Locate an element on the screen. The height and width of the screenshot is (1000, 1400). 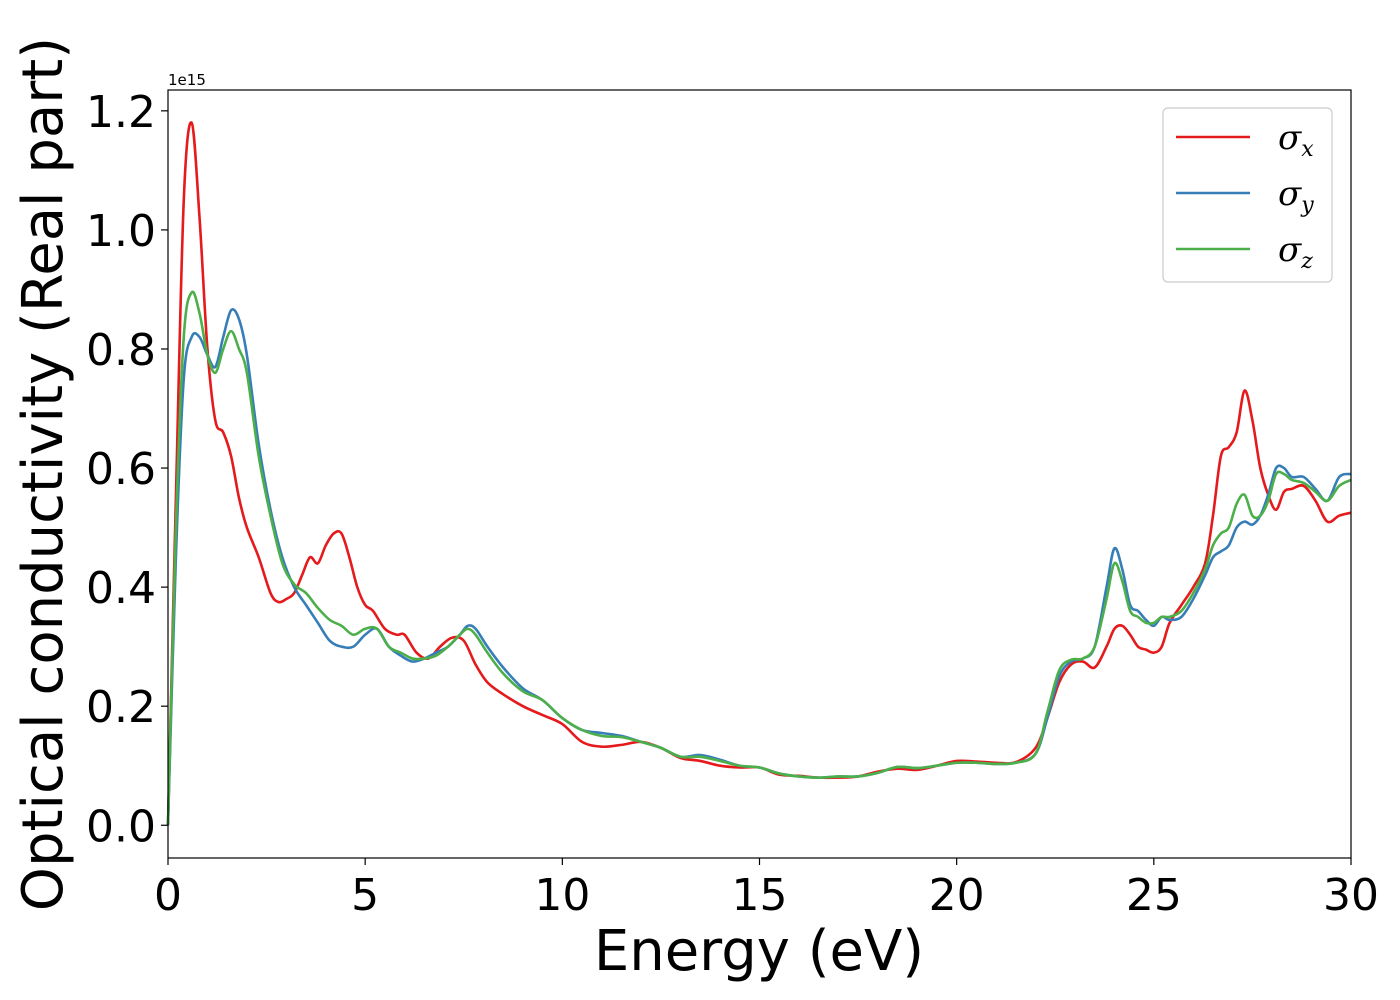
y-axis-ticks: 0.0 0.2 0.4 0.6 0.8 1.0 1.2 is located at coordinates (127, 469).